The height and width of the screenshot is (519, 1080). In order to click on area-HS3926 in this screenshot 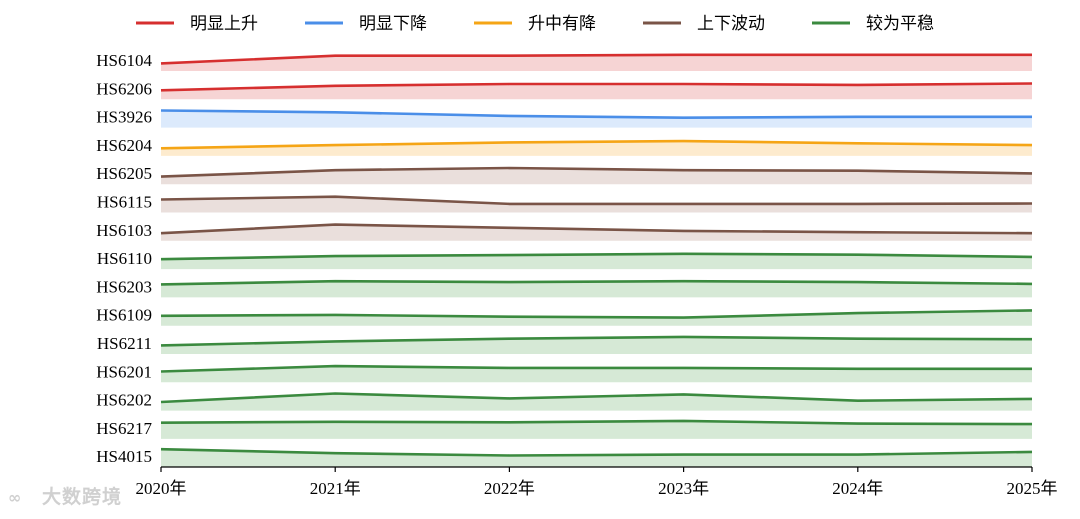, I will do `click(596, 119)`.